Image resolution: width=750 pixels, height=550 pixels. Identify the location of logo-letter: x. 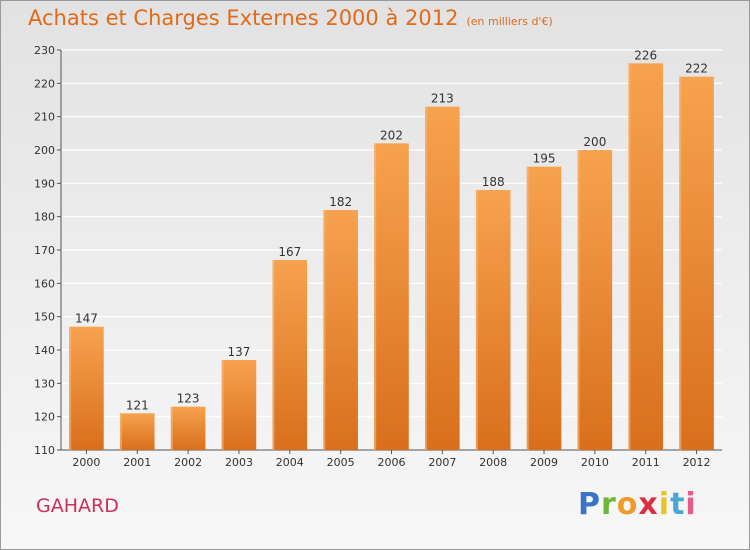
(648, 504).